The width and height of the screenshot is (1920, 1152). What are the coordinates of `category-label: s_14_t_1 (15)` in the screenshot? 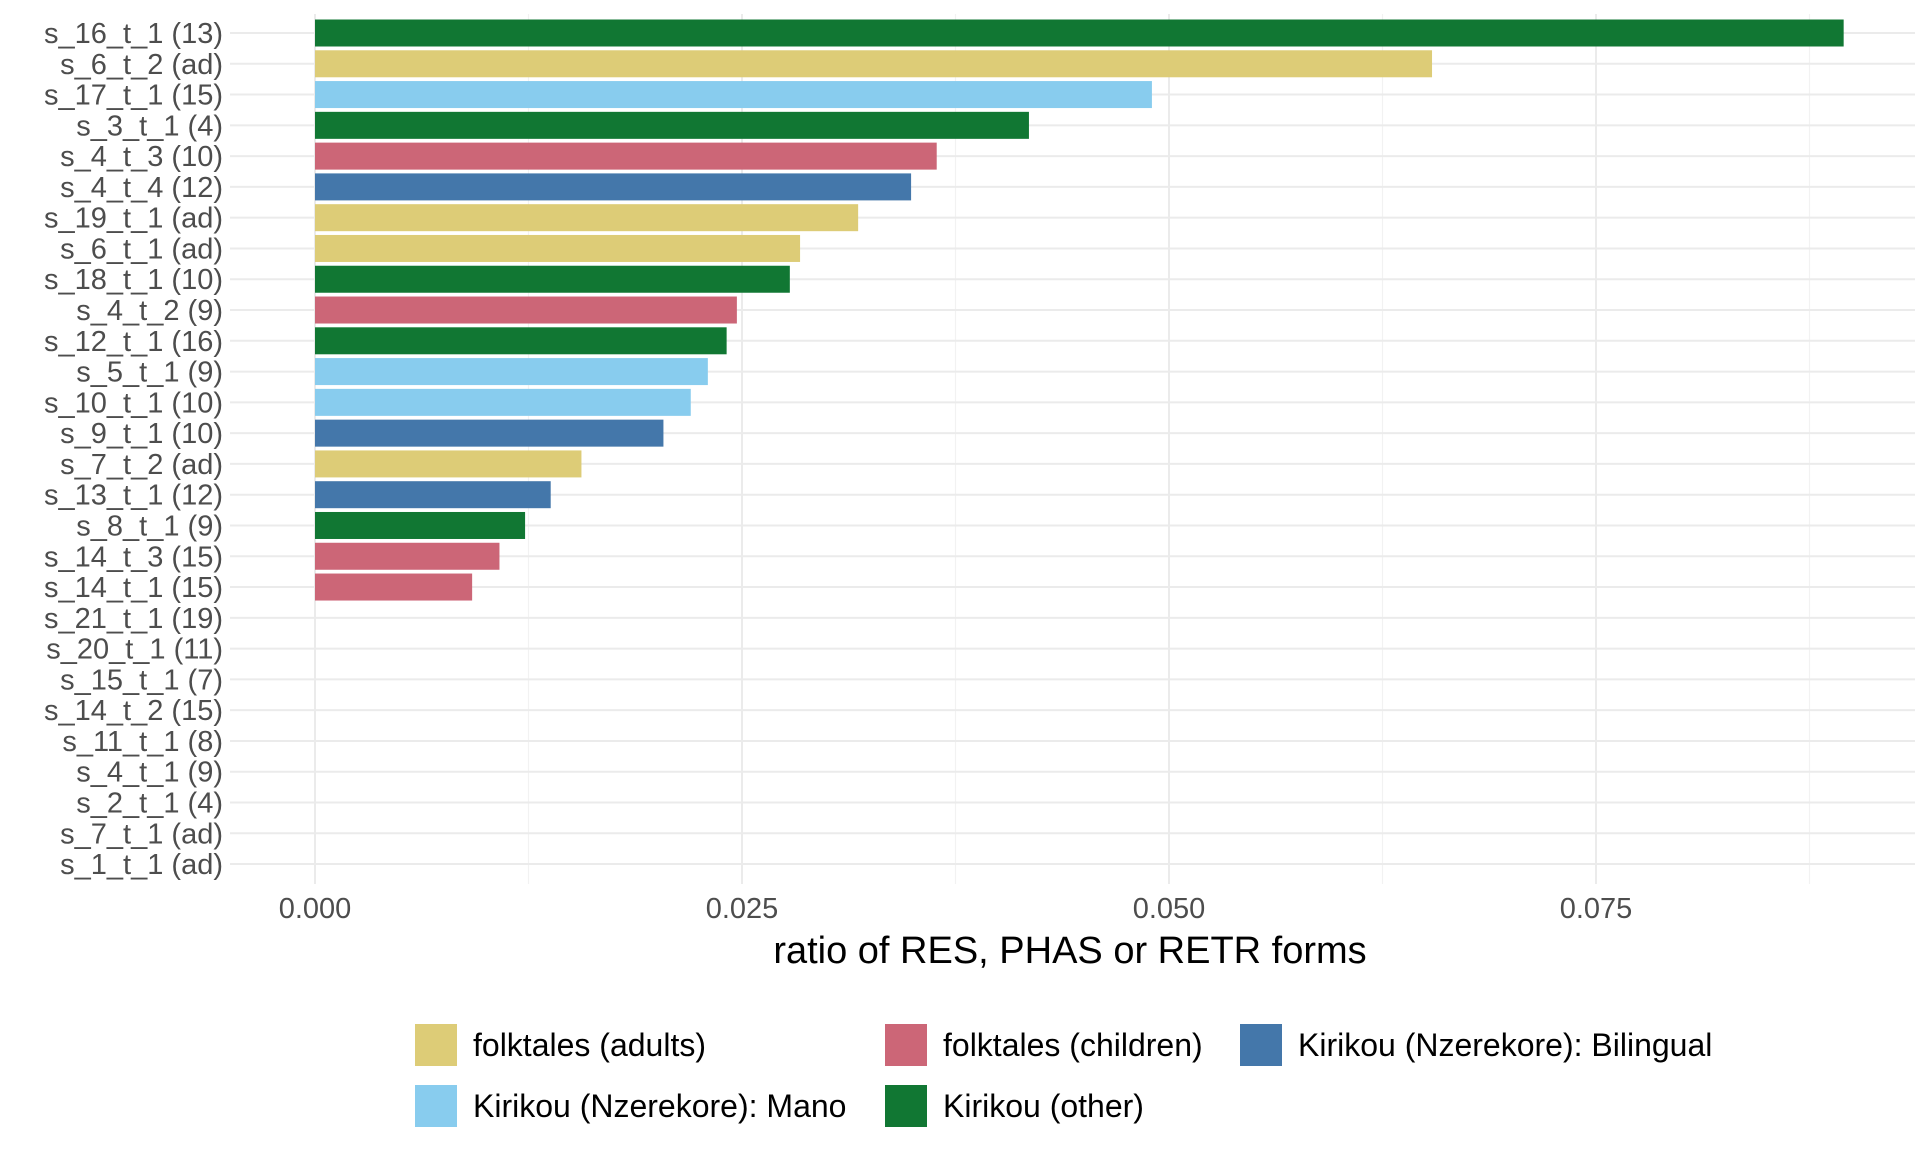 It's located at (133, 588).